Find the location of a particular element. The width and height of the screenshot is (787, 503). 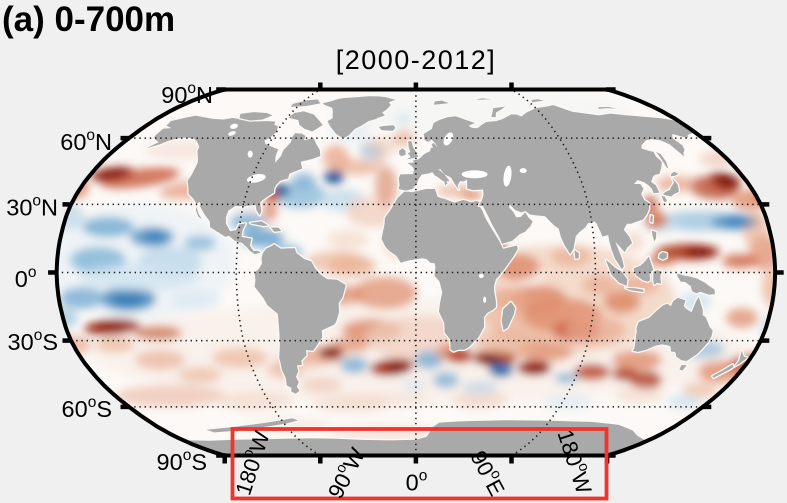

svg-text: 60oN is located at coordinates (86, 141).